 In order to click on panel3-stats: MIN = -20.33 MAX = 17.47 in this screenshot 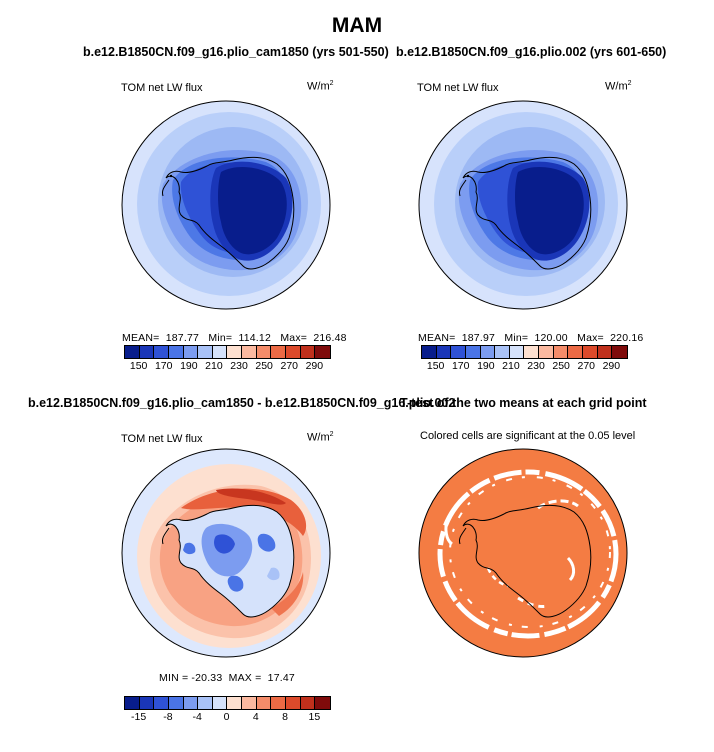, I will do `click(227, 678)`.